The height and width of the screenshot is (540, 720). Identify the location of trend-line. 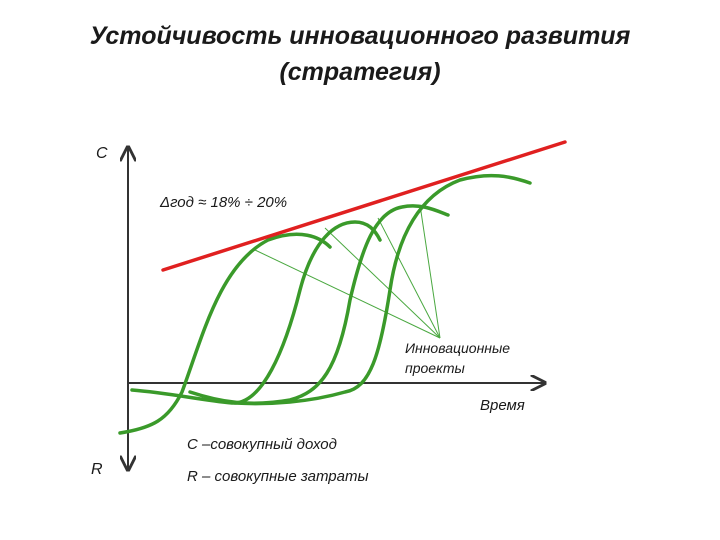
(364, 206).